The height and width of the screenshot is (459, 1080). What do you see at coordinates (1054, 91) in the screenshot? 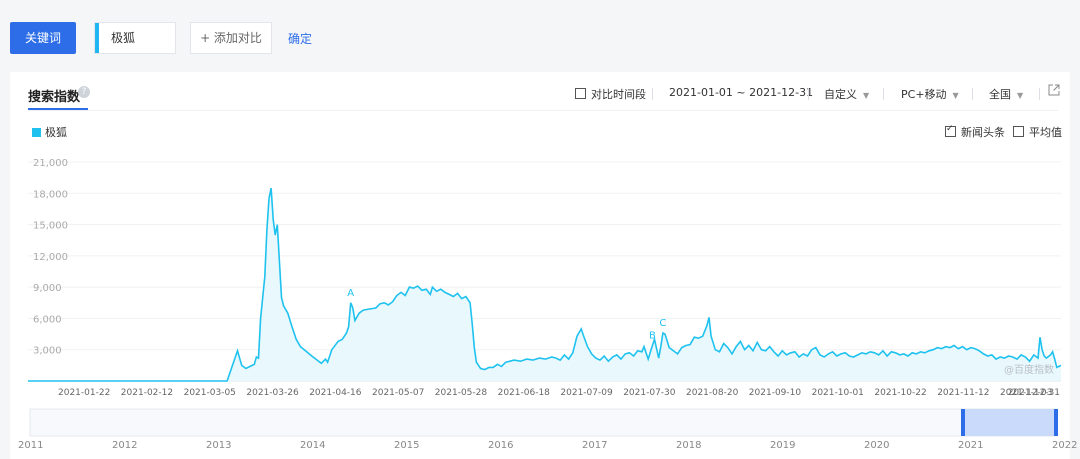
I see `share-icon` at bounding box center [1054, 91].